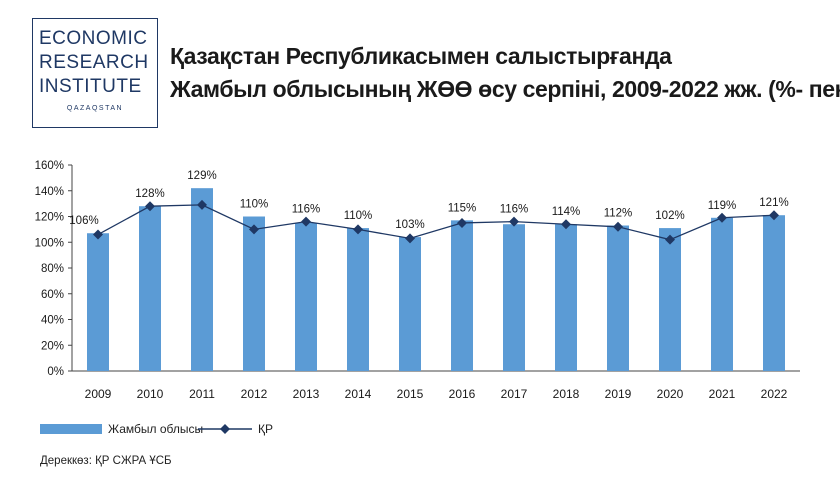  Describe the element at coordinates (618, 394) in the screenshot. I see `x-tick-label: 2019` at that location.